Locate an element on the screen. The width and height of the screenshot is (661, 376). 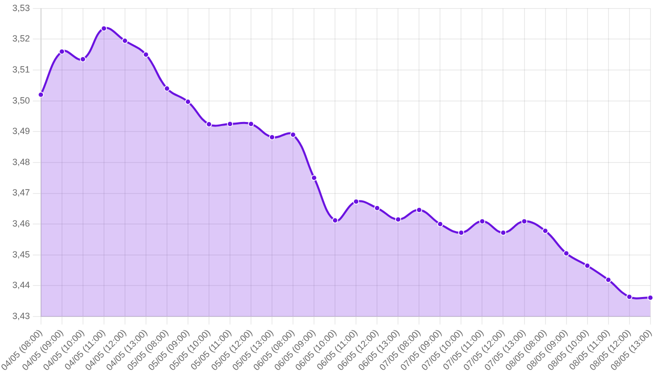
y-tick-label: 3,50 is located at coordinates (21, 100).